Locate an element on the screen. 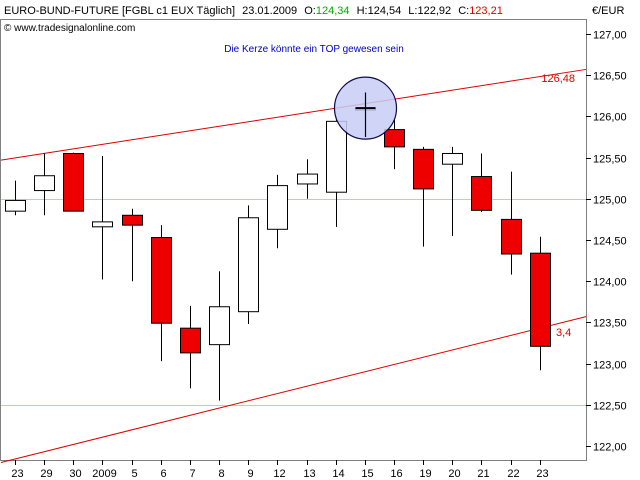  x-tick-label-17: 22 is located at coordinates (513, 474).